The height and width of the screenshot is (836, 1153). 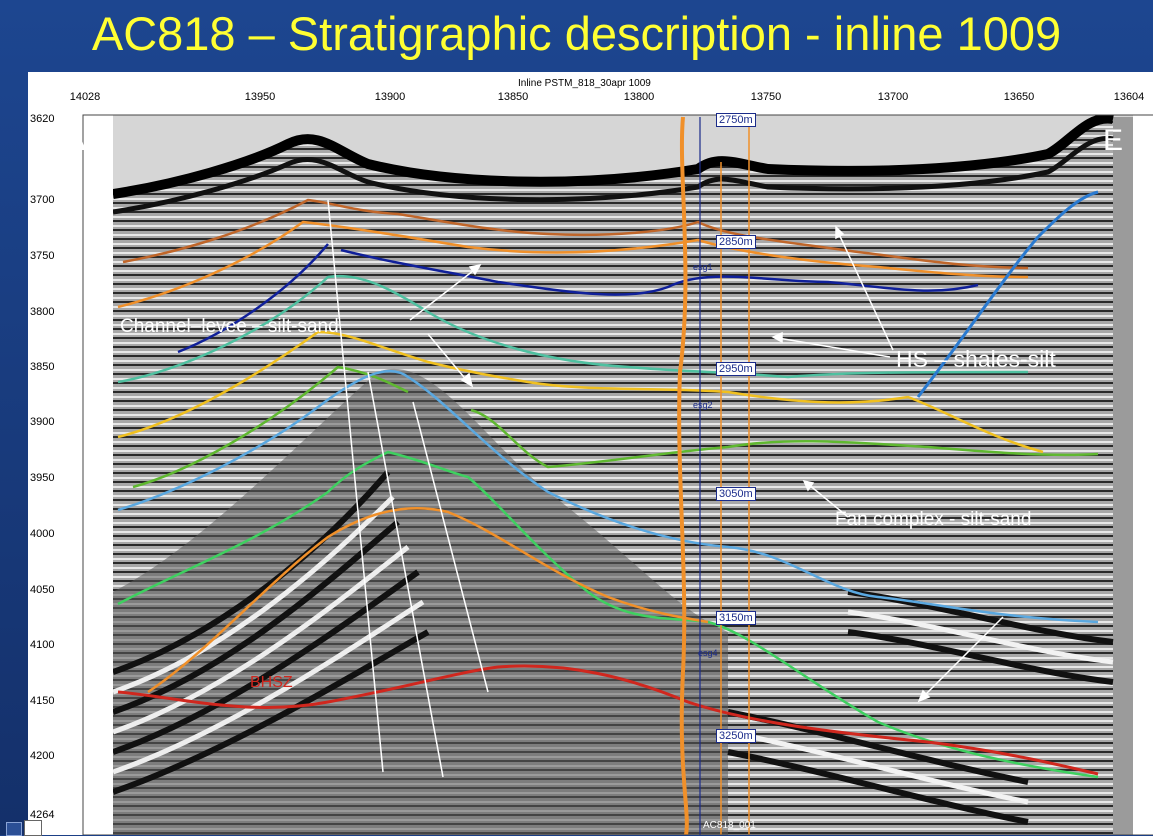 I want to click on x-tick: 13900, so click(x=390, y=97).